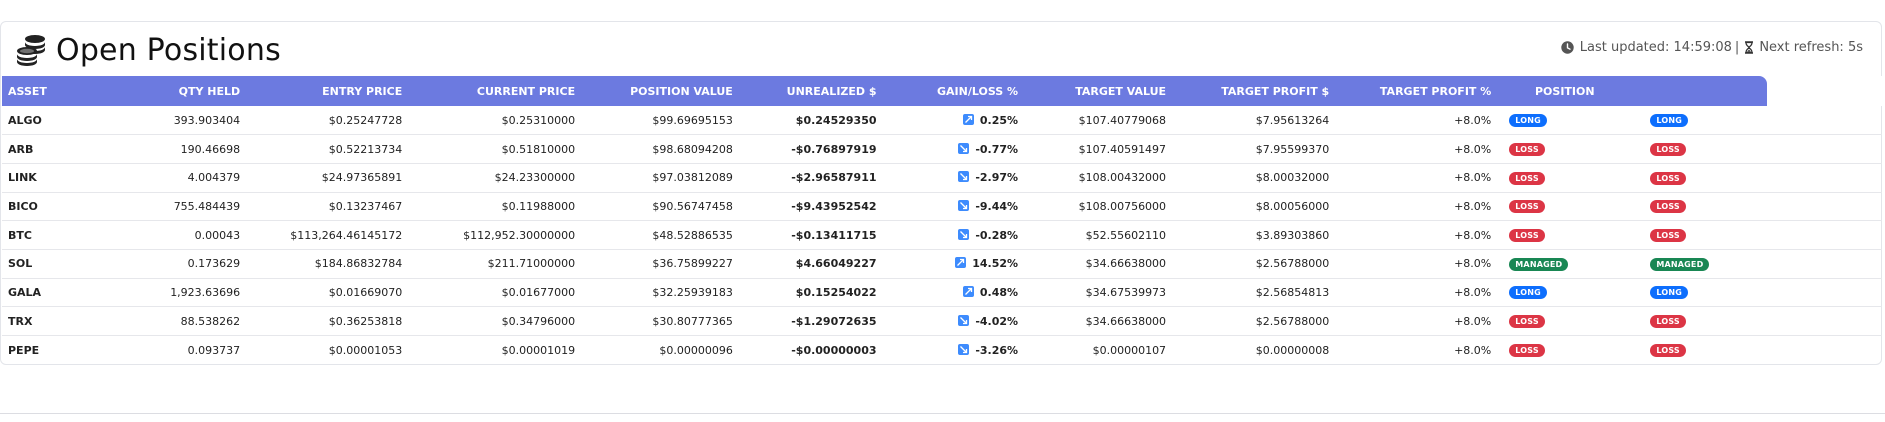 This screenshot has width=1885, height=422. I want to click on column-header-qty-held: QTY HELD, so click(185, 91).